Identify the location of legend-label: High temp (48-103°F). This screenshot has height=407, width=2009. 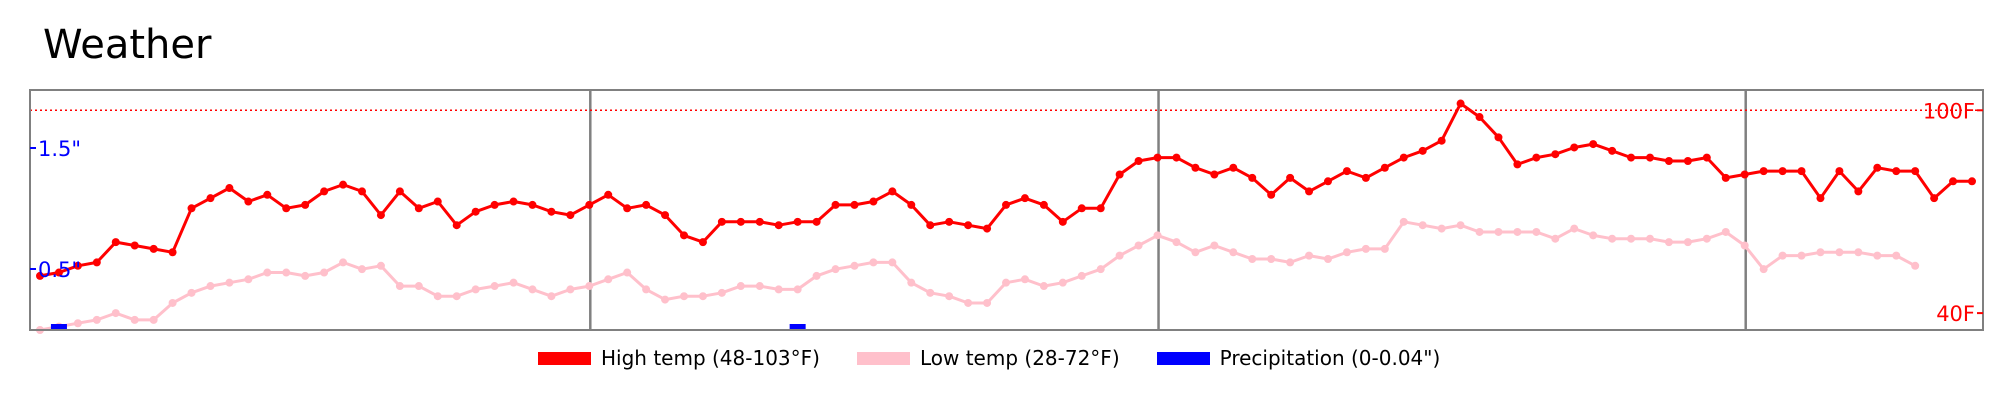
(710, 358).